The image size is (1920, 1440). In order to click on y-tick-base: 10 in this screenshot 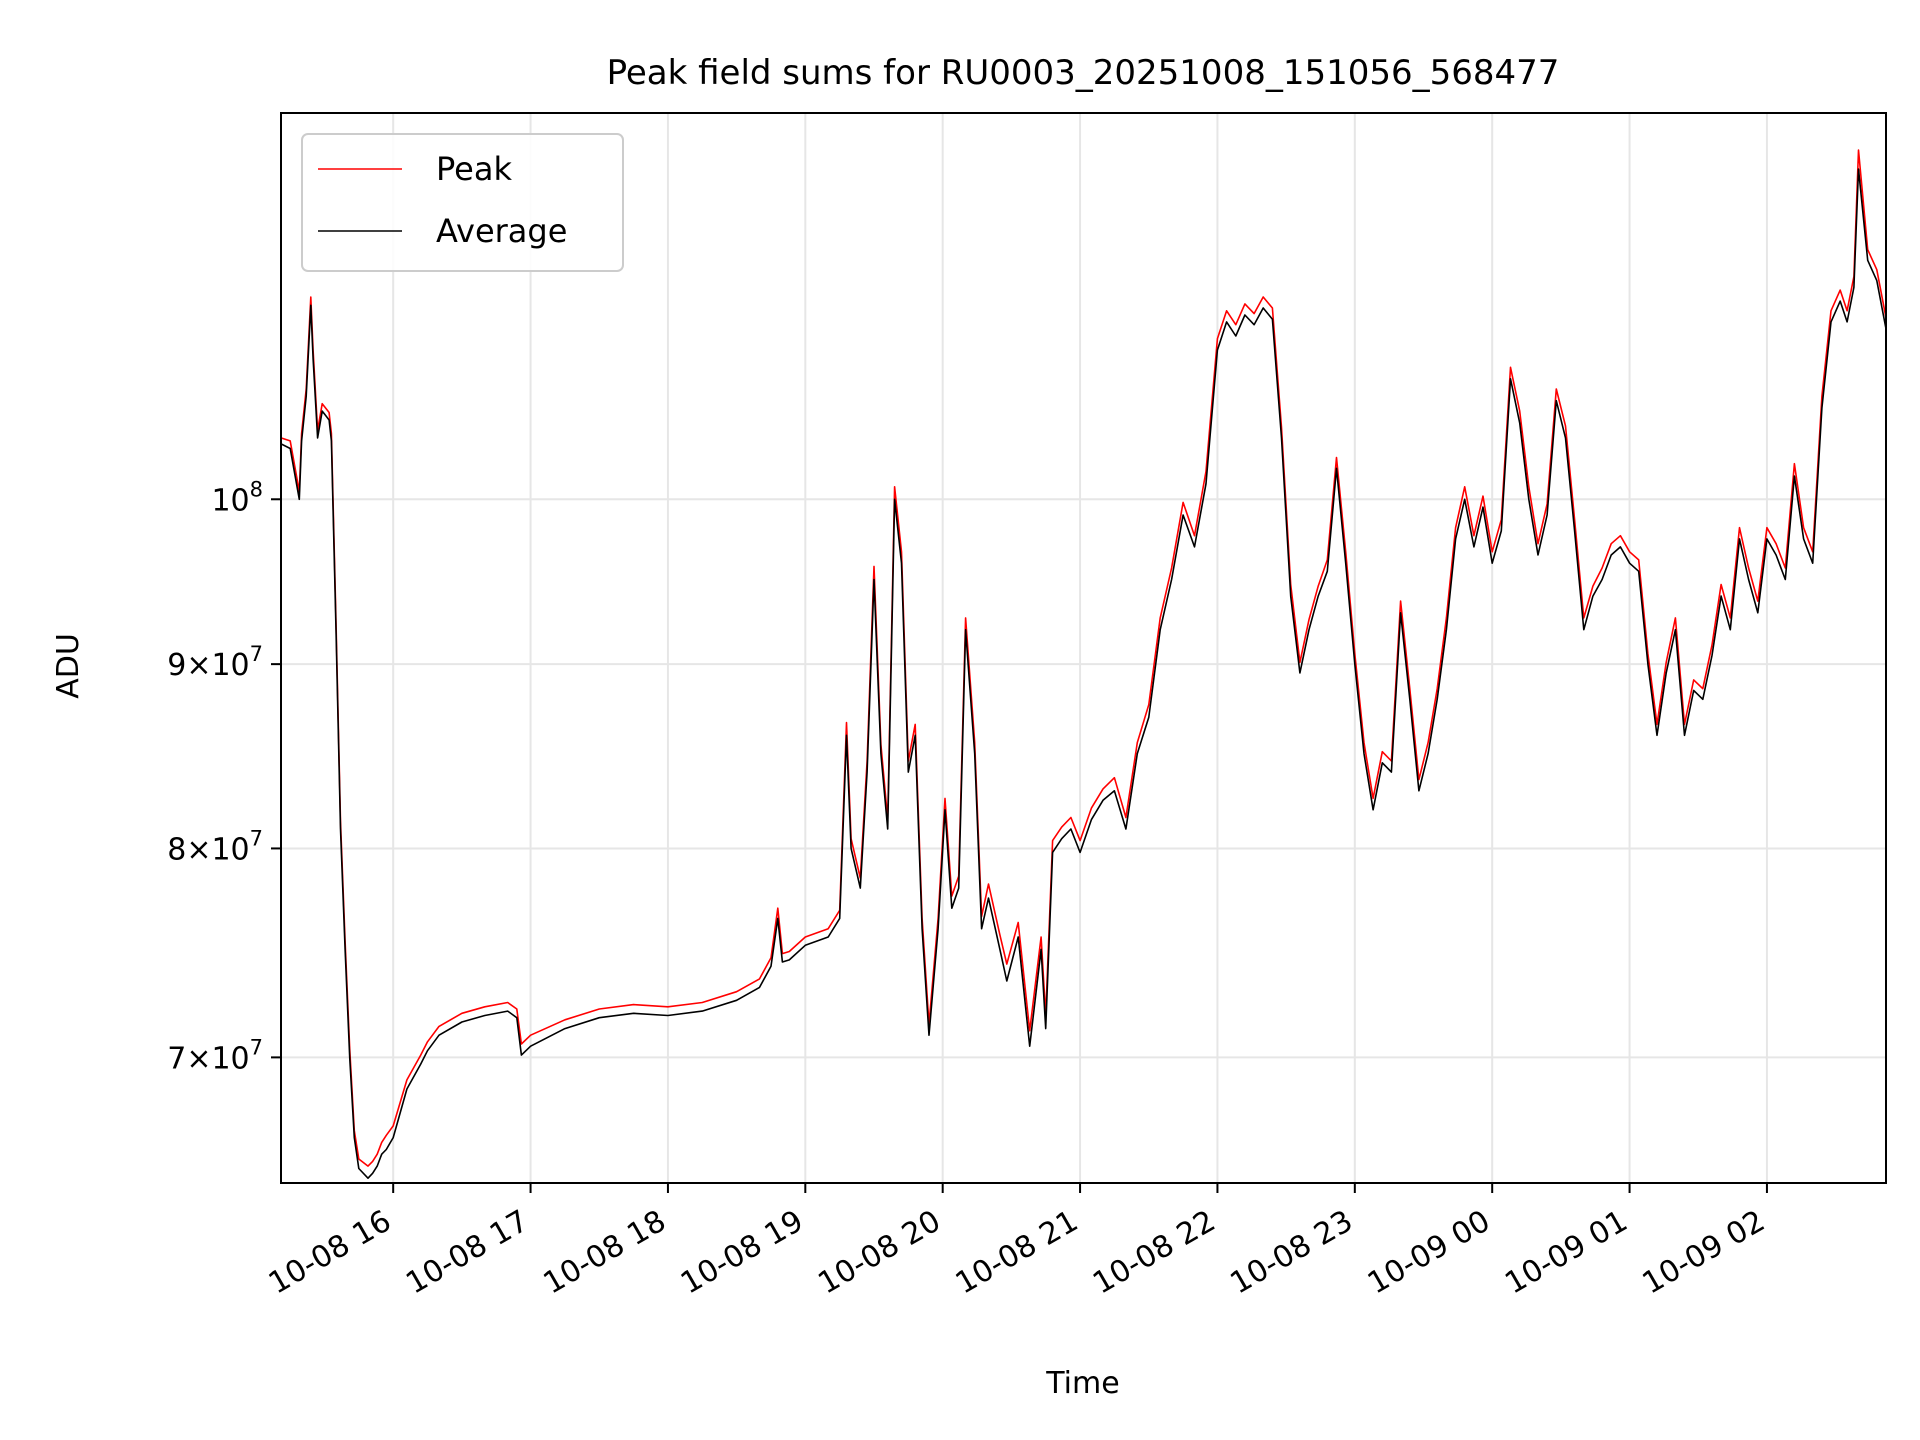, I will do `click(230, 500)`.